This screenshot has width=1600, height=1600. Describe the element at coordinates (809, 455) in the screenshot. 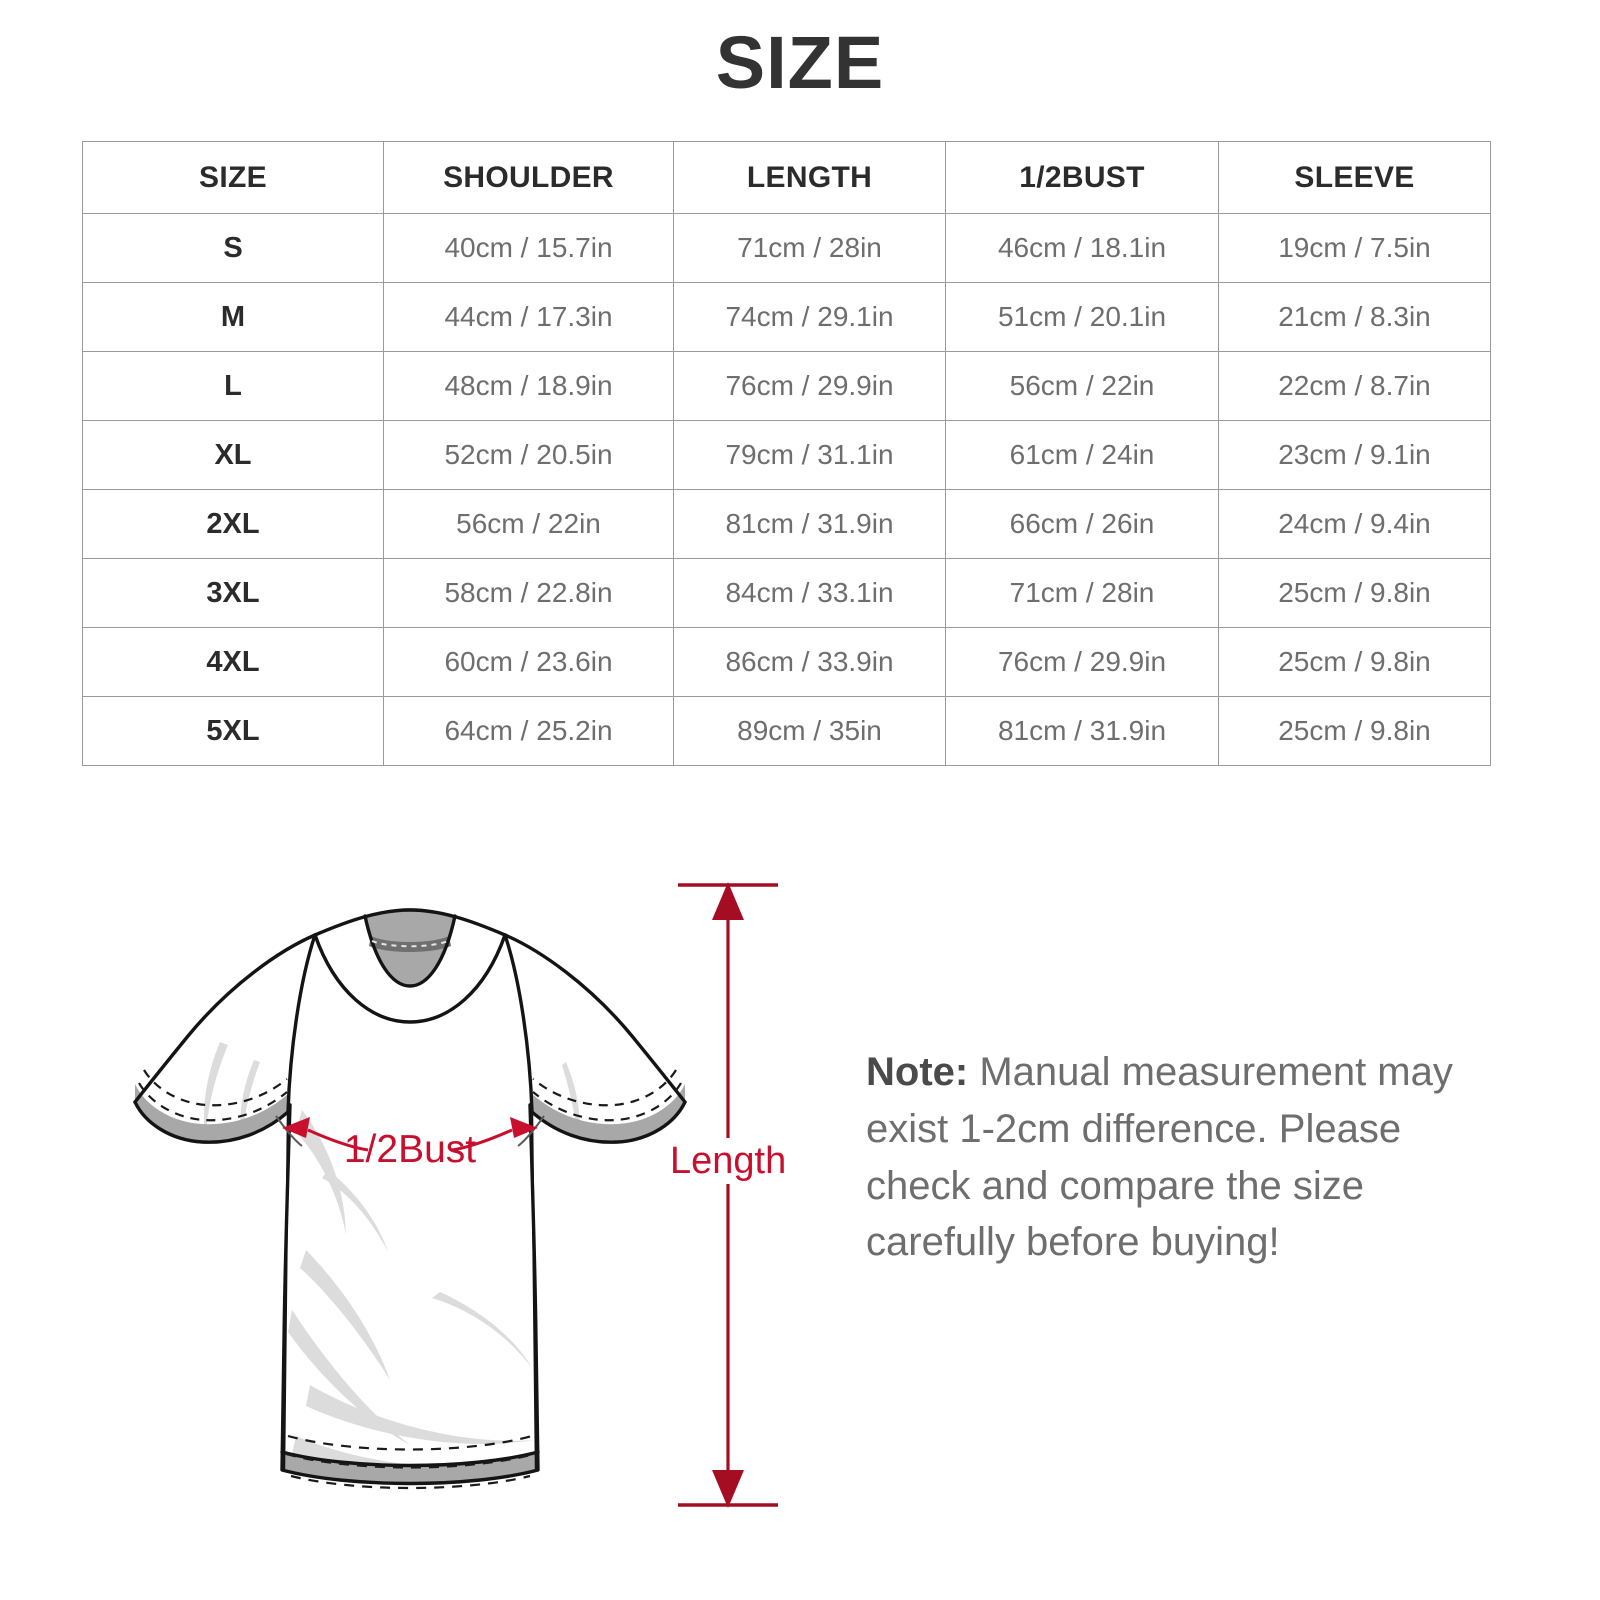

I see `cell-length: 79cm / 31.1in` at that location.